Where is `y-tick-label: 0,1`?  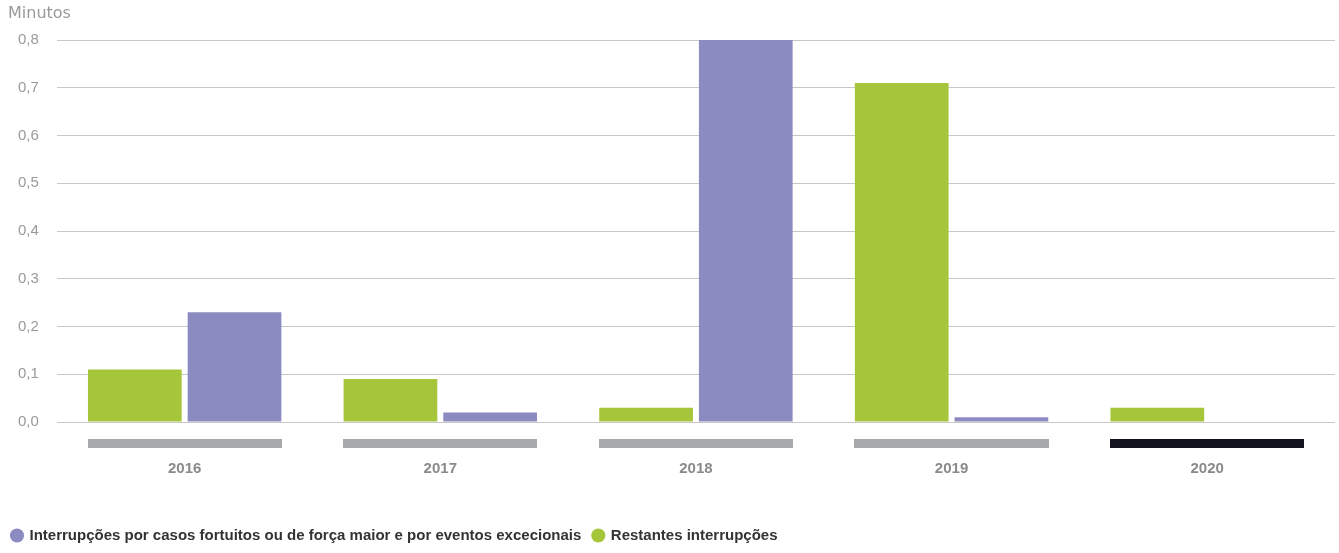
y-tick-label: 0,1 is located at coordinates (28, 373).